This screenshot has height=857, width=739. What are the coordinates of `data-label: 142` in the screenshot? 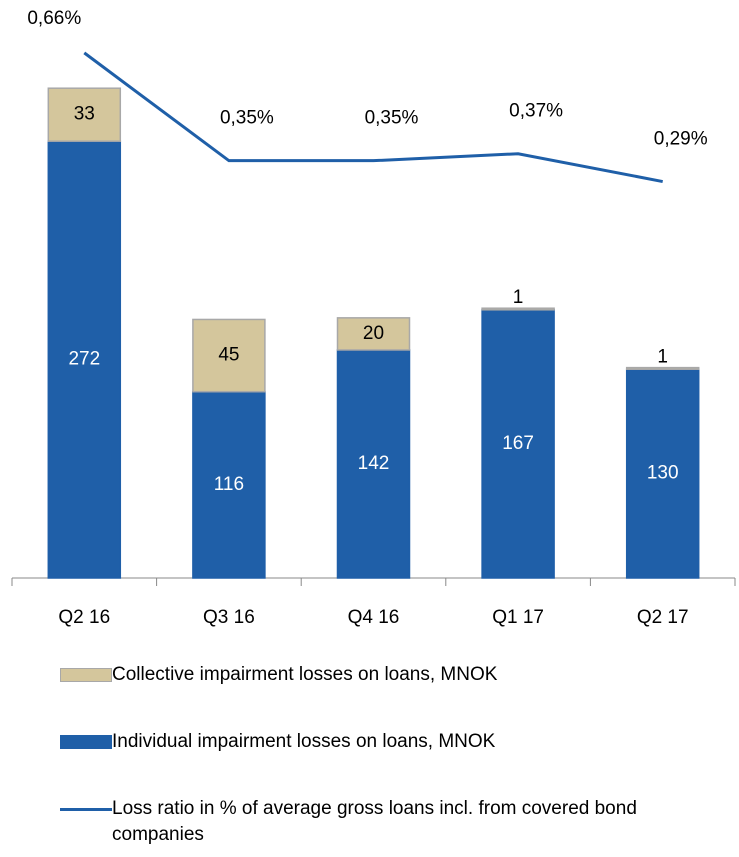 It's located at (374, 463).